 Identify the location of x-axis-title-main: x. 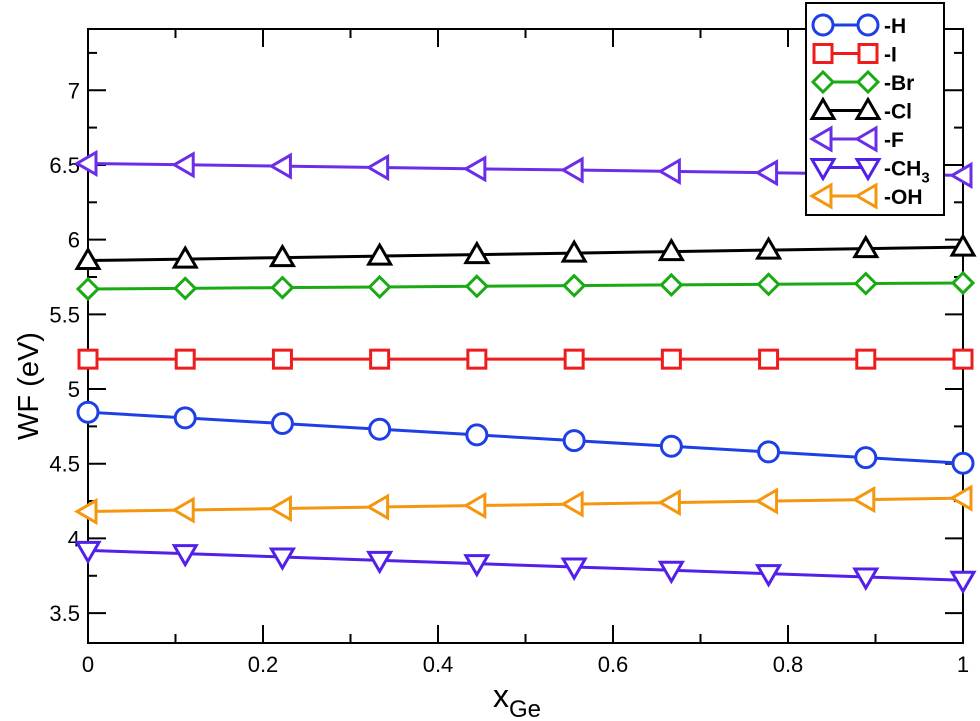
(501, 696).